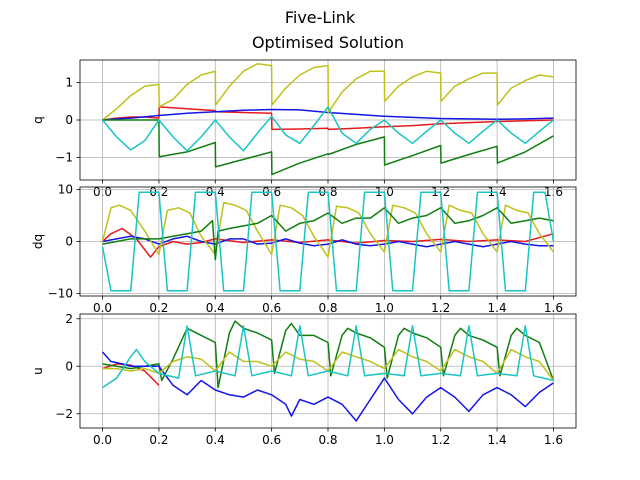 The image size is (640, 480). What do you see at coordinates (215, 440) in the screenshot?
I see `panel-u-xtick-label-2: 0.4` at bounding box center [215, 440].